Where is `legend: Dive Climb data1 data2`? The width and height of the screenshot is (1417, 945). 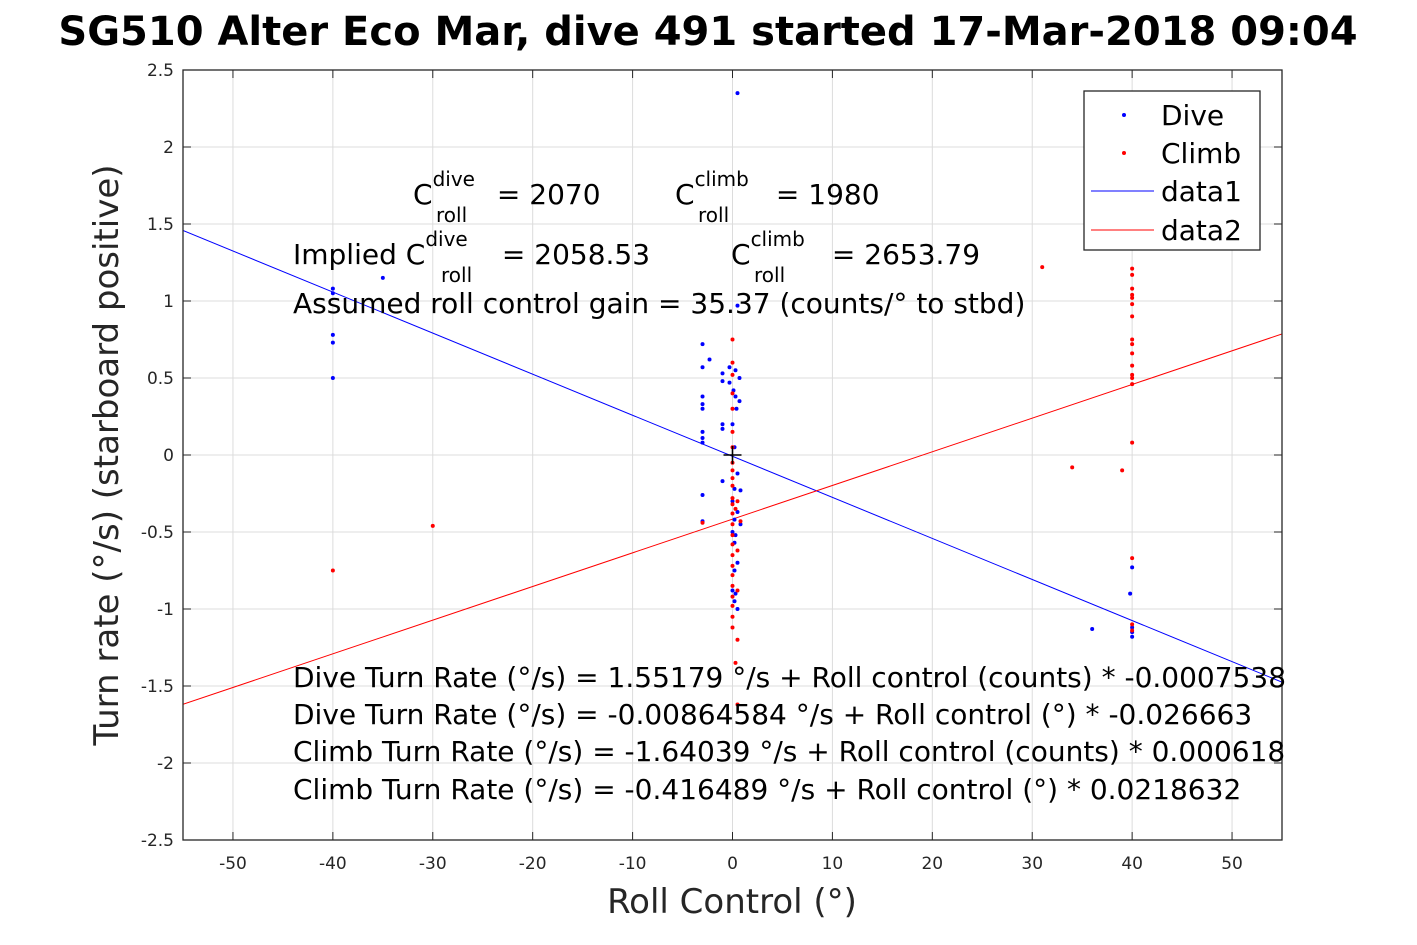 legend: Dive Climb data1 data2 is located at coordinates (1172, 170).